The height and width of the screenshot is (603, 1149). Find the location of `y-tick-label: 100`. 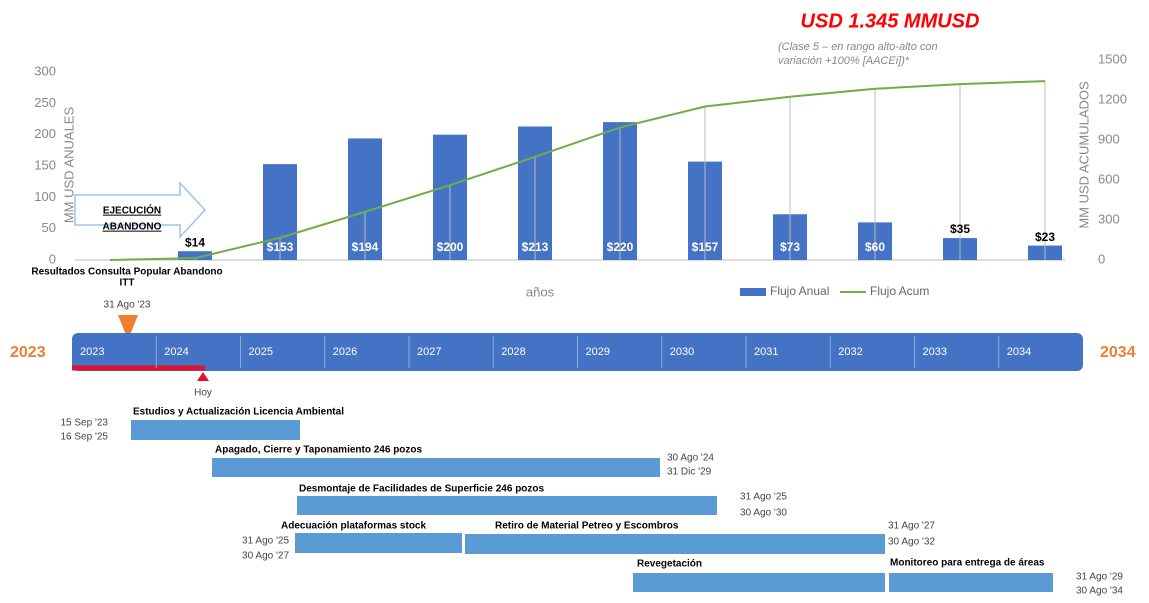

y-tick-label: 100 is located at coordinates (45, 196).